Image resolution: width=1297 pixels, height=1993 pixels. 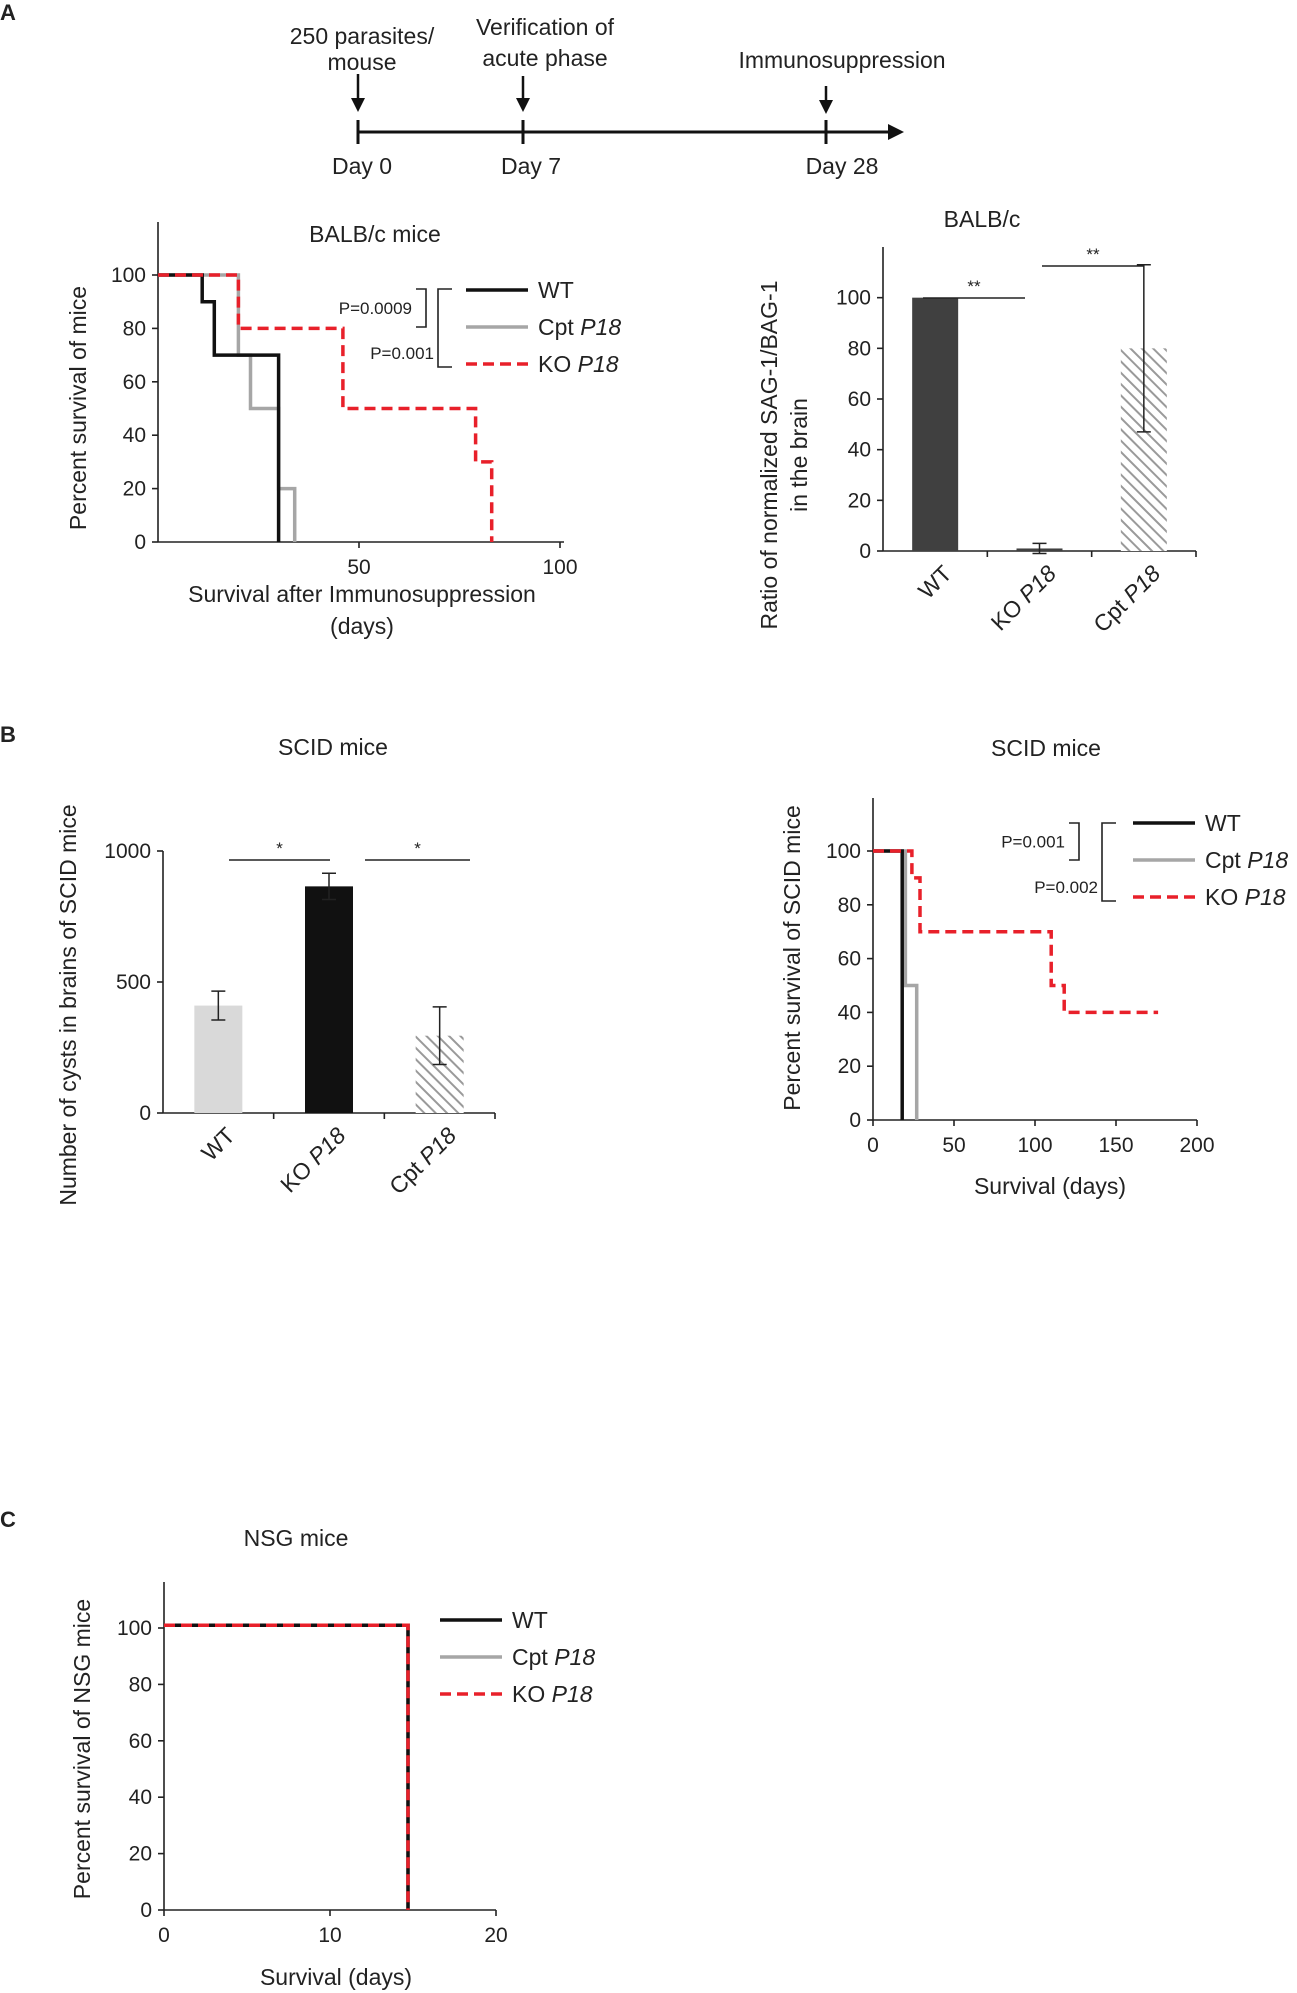 I want to click on y-axis-label: Number of cysts in brains of SCID mice, so click(x=68, y=1004).